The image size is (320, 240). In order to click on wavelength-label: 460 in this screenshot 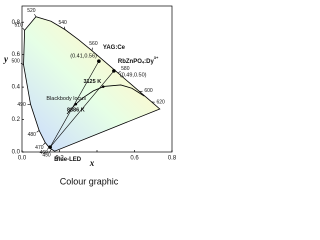, I will do `click(44, 153)`.